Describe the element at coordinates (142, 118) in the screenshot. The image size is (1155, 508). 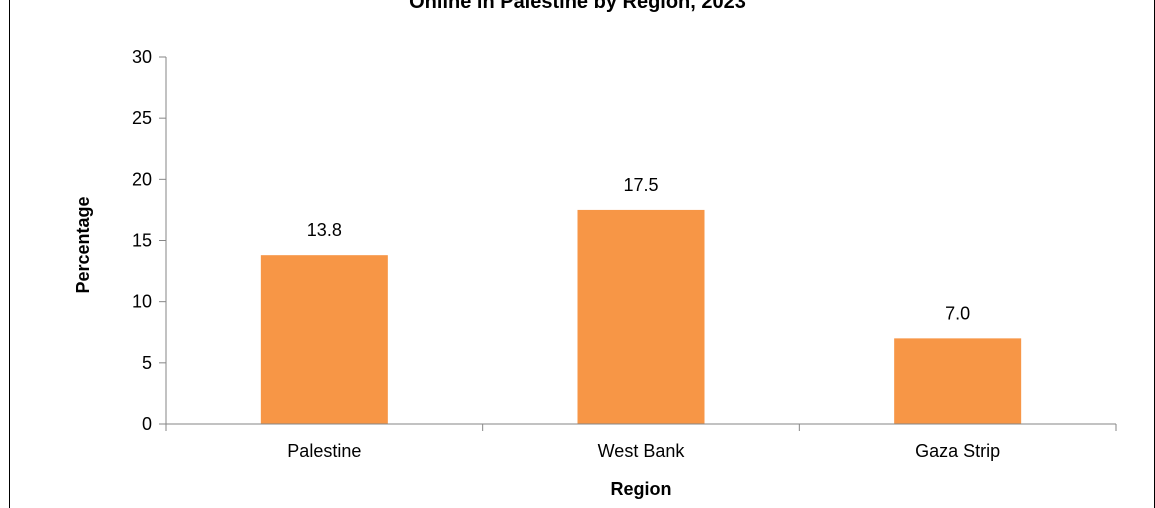
I see `y-tick-label: 25` at that location.